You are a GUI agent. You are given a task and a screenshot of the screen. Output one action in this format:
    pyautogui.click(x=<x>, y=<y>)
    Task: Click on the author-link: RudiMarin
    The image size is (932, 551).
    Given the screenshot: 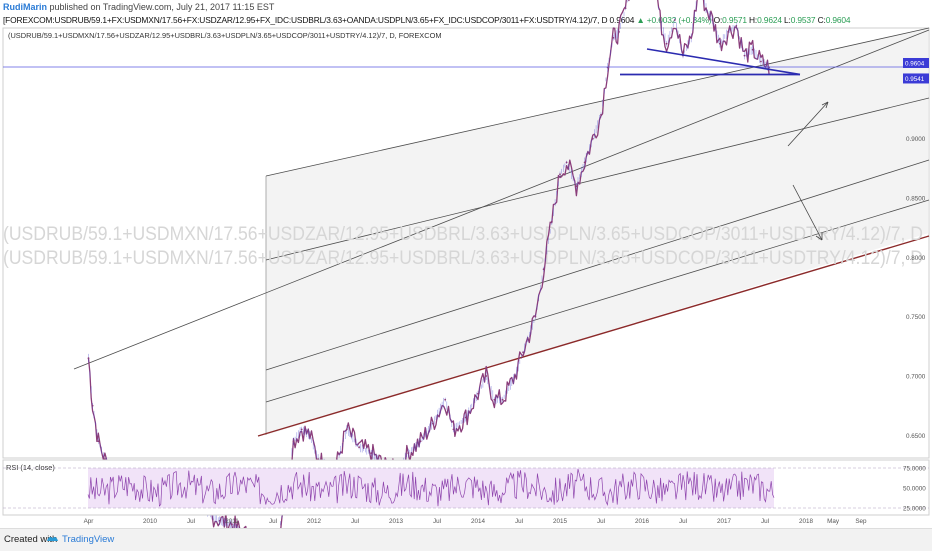 What is the action you would take?
    pyautogui.click(x=25, y=7)
    